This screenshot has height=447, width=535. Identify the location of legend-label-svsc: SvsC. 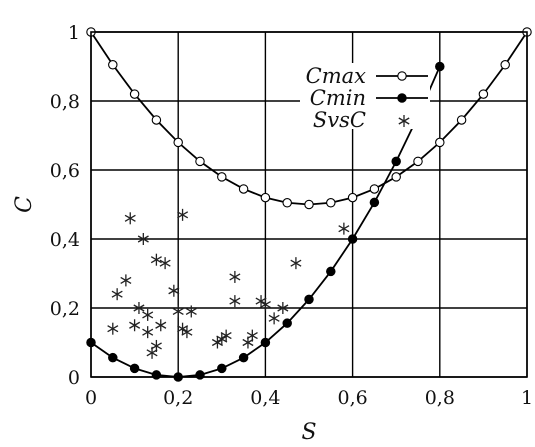
(339, 120).